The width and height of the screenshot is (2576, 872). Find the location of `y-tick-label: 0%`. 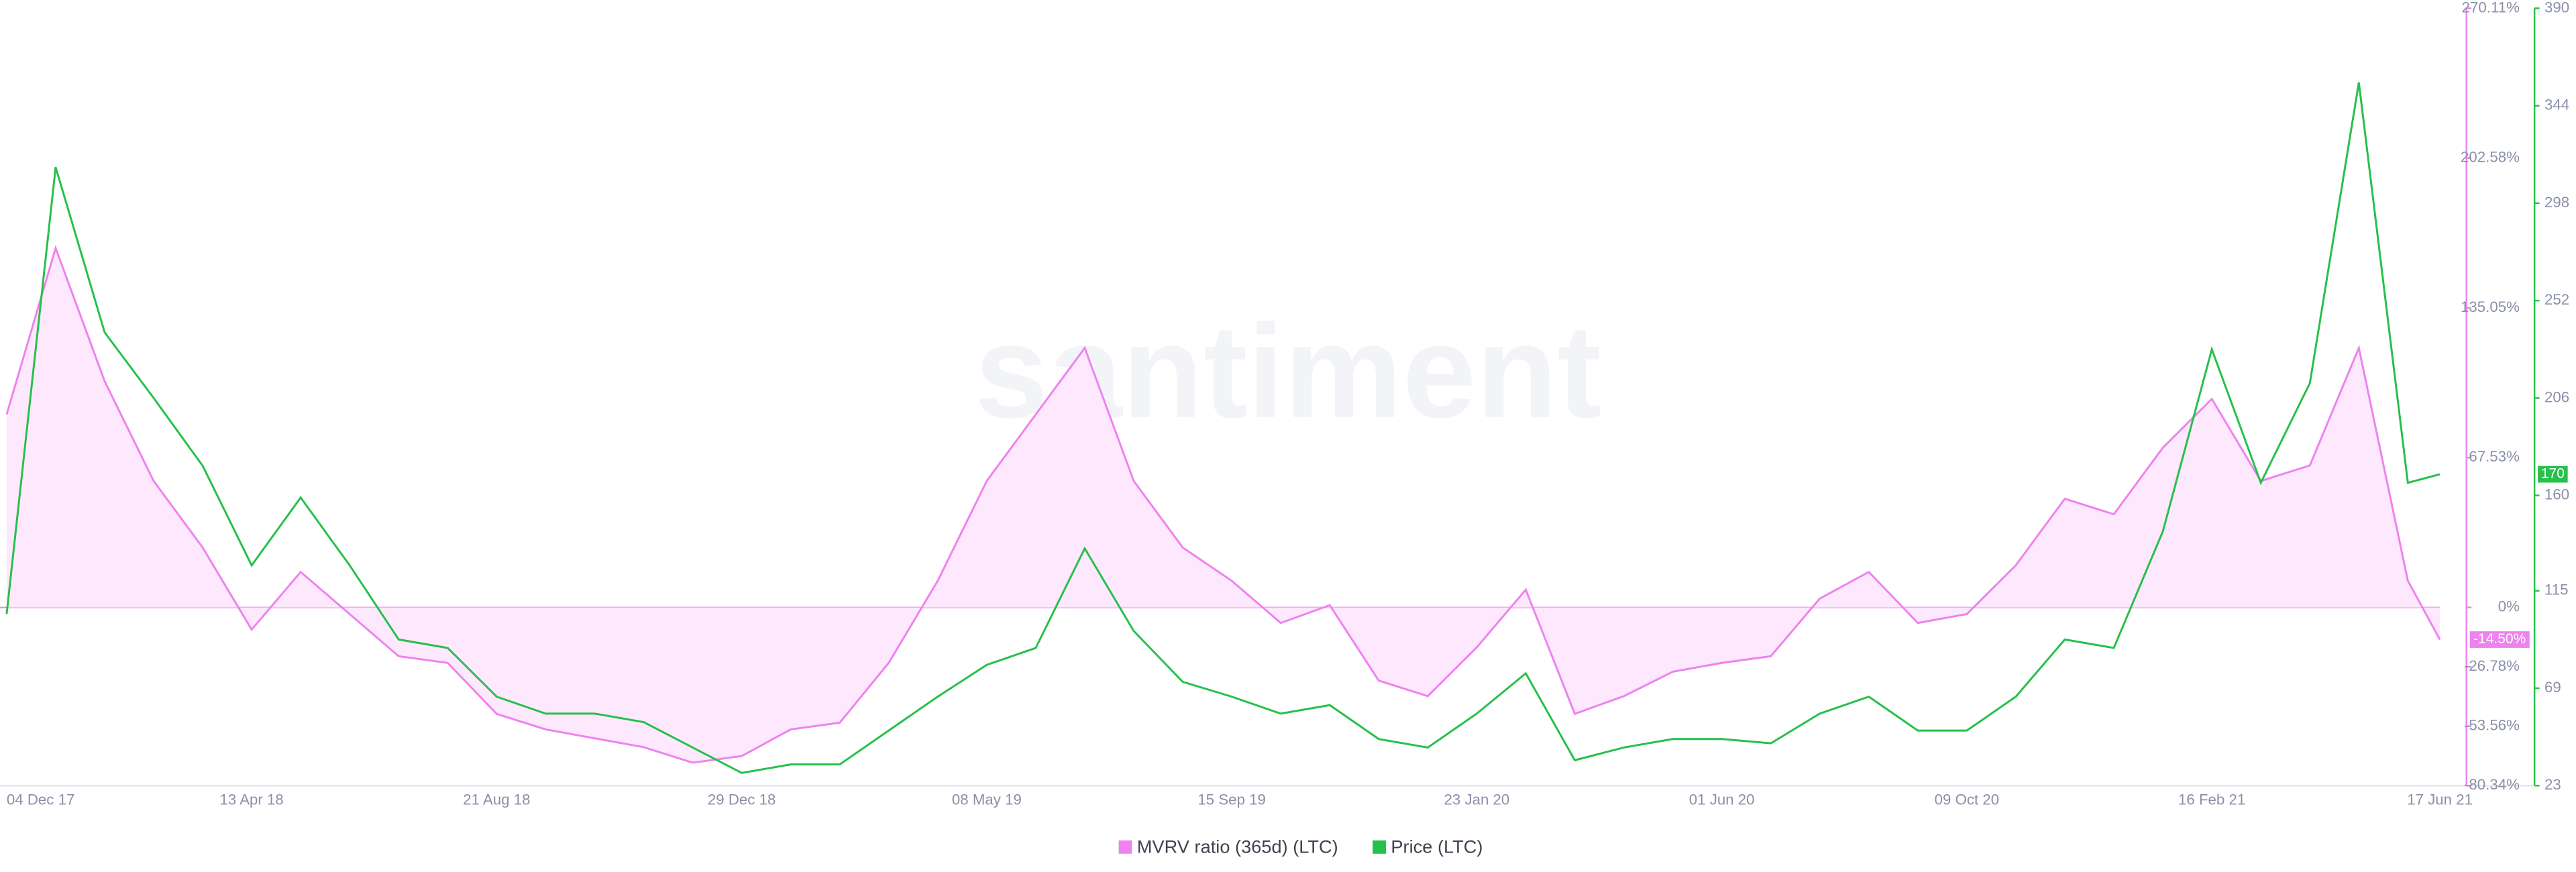

y-tick-label: 0% is located at coordinates (2509, 606).